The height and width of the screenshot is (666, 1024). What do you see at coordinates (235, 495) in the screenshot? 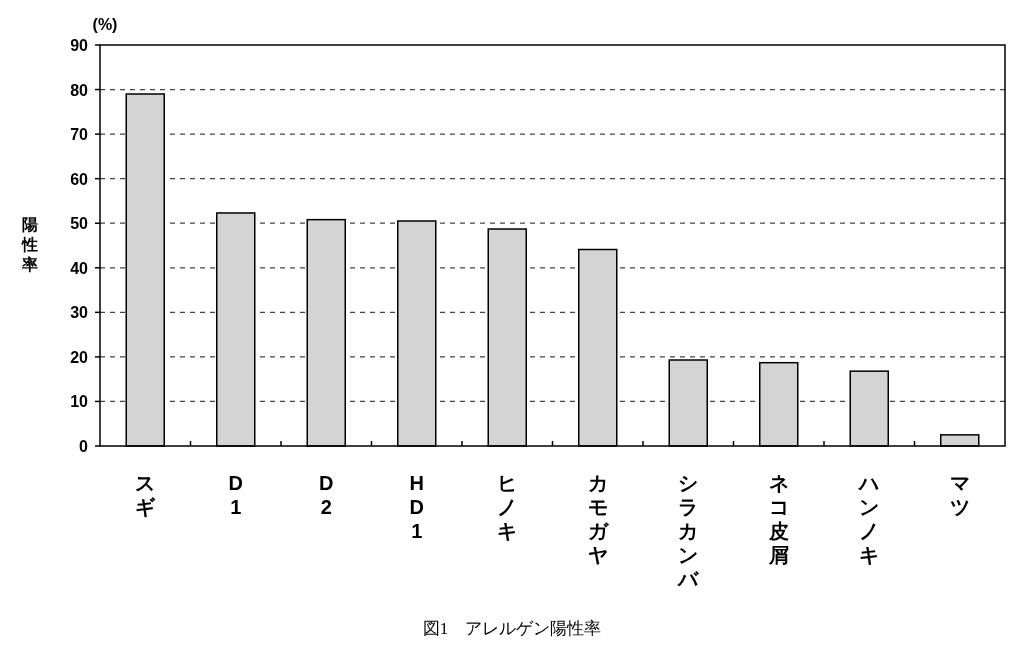
I see `x-tick-label: D1` at bounding box center [235, 495].